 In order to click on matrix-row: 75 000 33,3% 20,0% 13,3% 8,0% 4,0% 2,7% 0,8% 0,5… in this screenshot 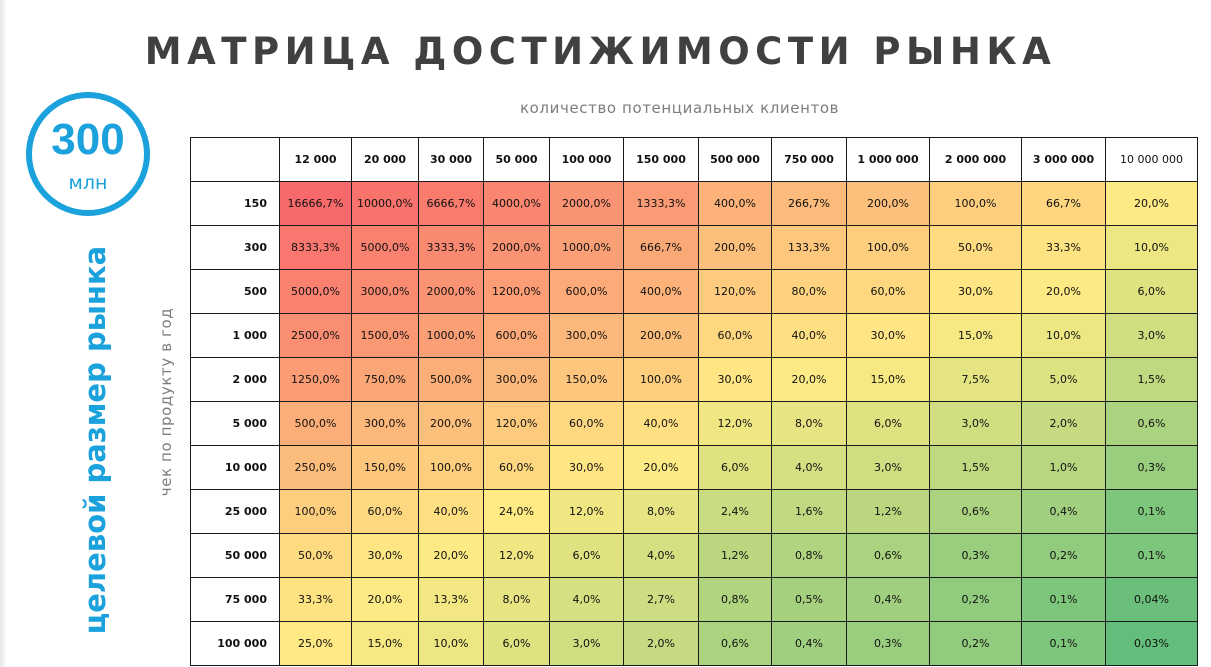, I will do `click(694, 599)`.